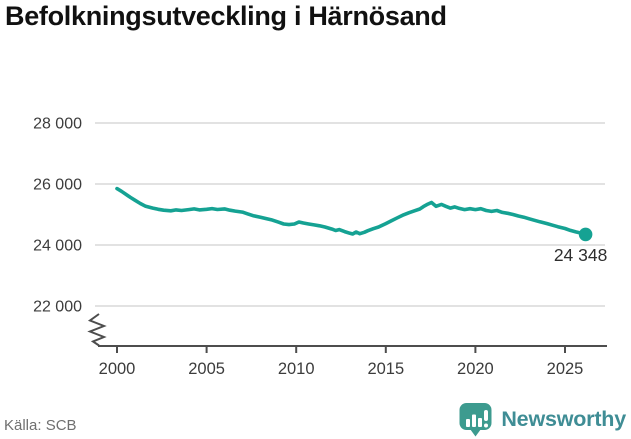 Image resolution: width=631 pixels, height=439 pixels. Describe the element at coordinates (351, 211) in the screenshot. I see `population-line` at that location.